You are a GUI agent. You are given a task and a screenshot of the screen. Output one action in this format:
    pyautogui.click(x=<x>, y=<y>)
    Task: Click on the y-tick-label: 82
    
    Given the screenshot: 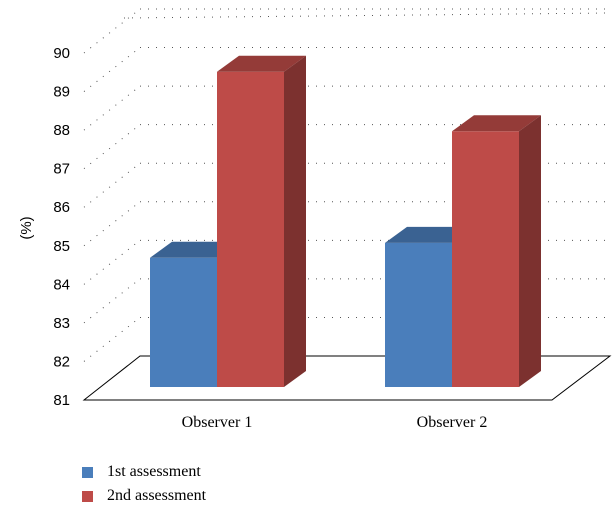 What is the action you would take?
    pyautogui.click(x=61, y=361)
    